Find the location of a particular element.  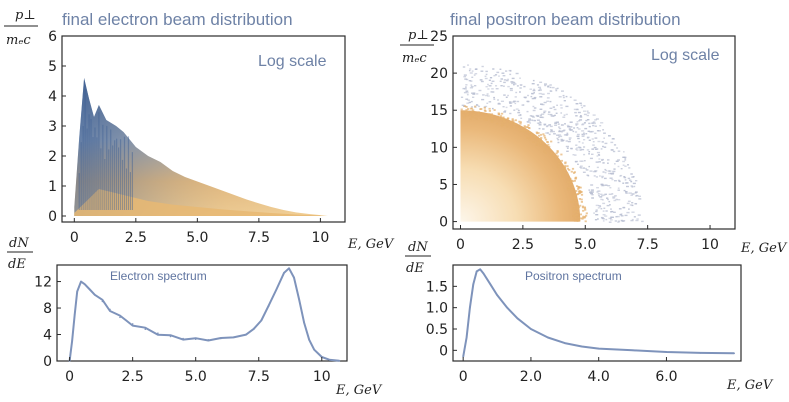

ps-xtick-label: 6.0 is located at coordinates (666, 377).